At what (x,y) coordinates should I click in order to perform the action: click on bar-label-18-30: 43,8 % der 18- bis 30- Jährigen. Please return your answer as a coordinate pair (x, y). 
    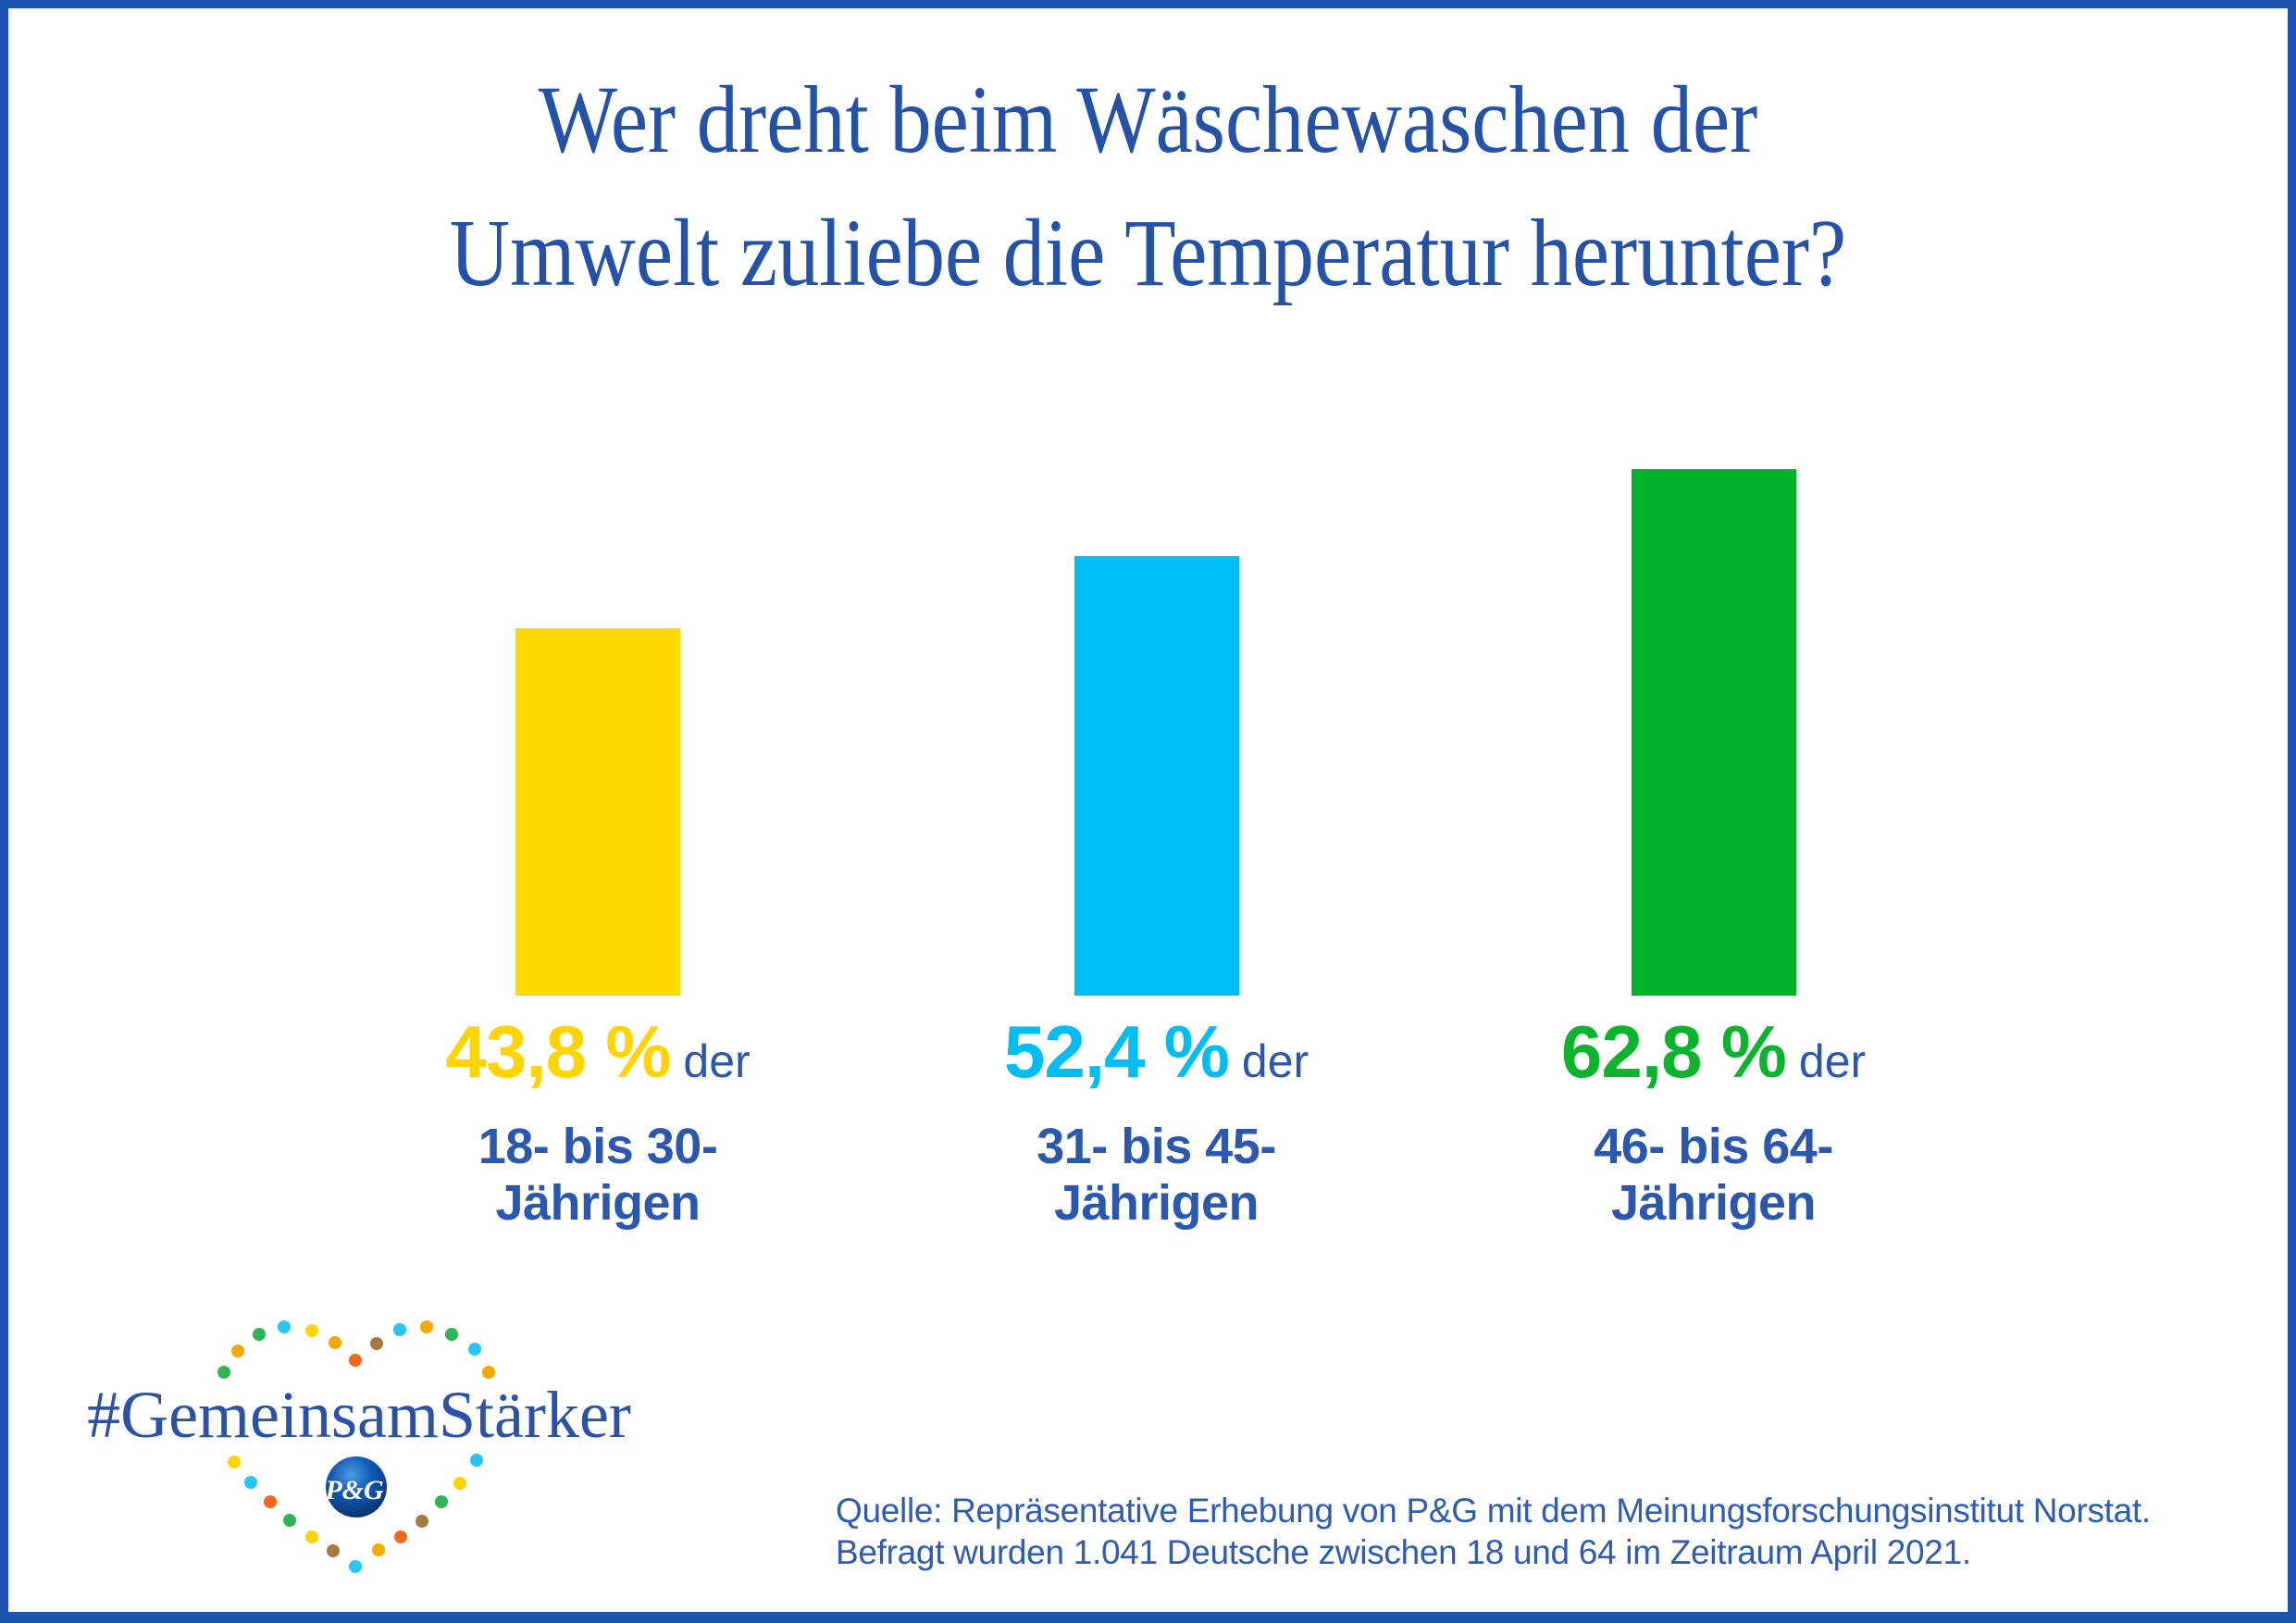
    Looking at the image, I should click on (598, 1122).